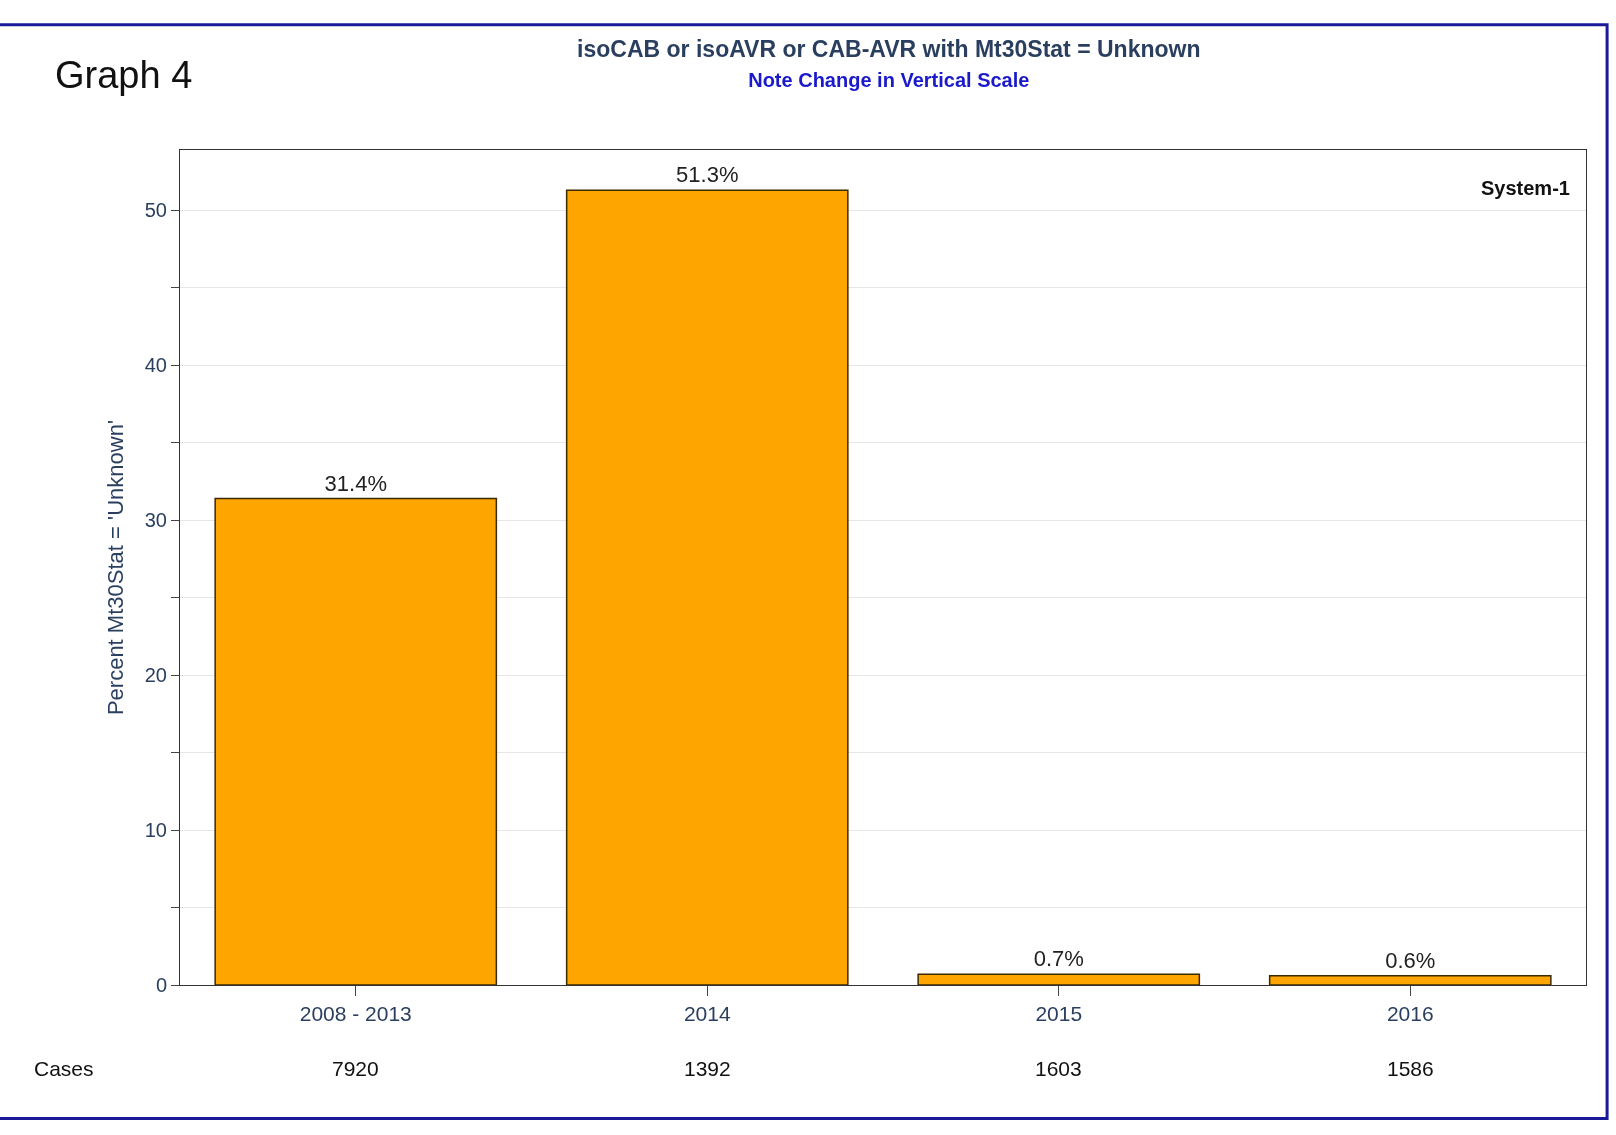 Image resolution: width=1616 pixels, height=1135 pixels. I want to click on annotation: System-1, so click(1525, 188).